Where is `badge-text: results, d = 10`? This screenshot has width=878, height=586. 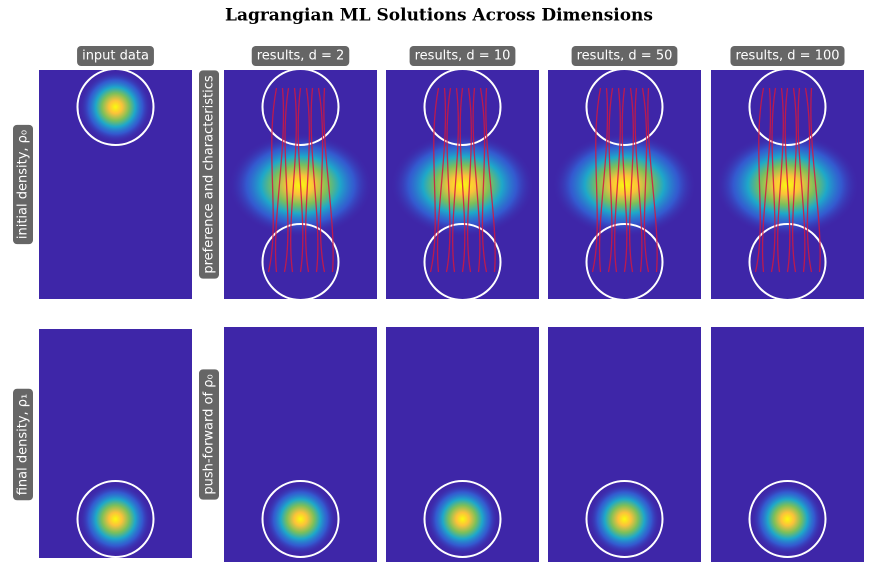 badge-text: results, d = 10 is located at coordinates (463, 56).